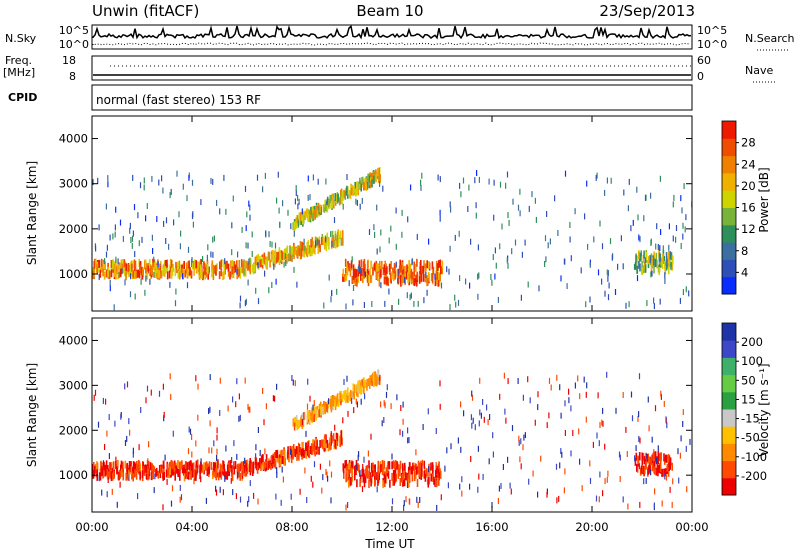 The height and width of the screenshot is (554, 800). What do you see at coordinates (491, 527) in the screenshot?
I see `xtick-label: 16:00` at bounding box center [491, 527].